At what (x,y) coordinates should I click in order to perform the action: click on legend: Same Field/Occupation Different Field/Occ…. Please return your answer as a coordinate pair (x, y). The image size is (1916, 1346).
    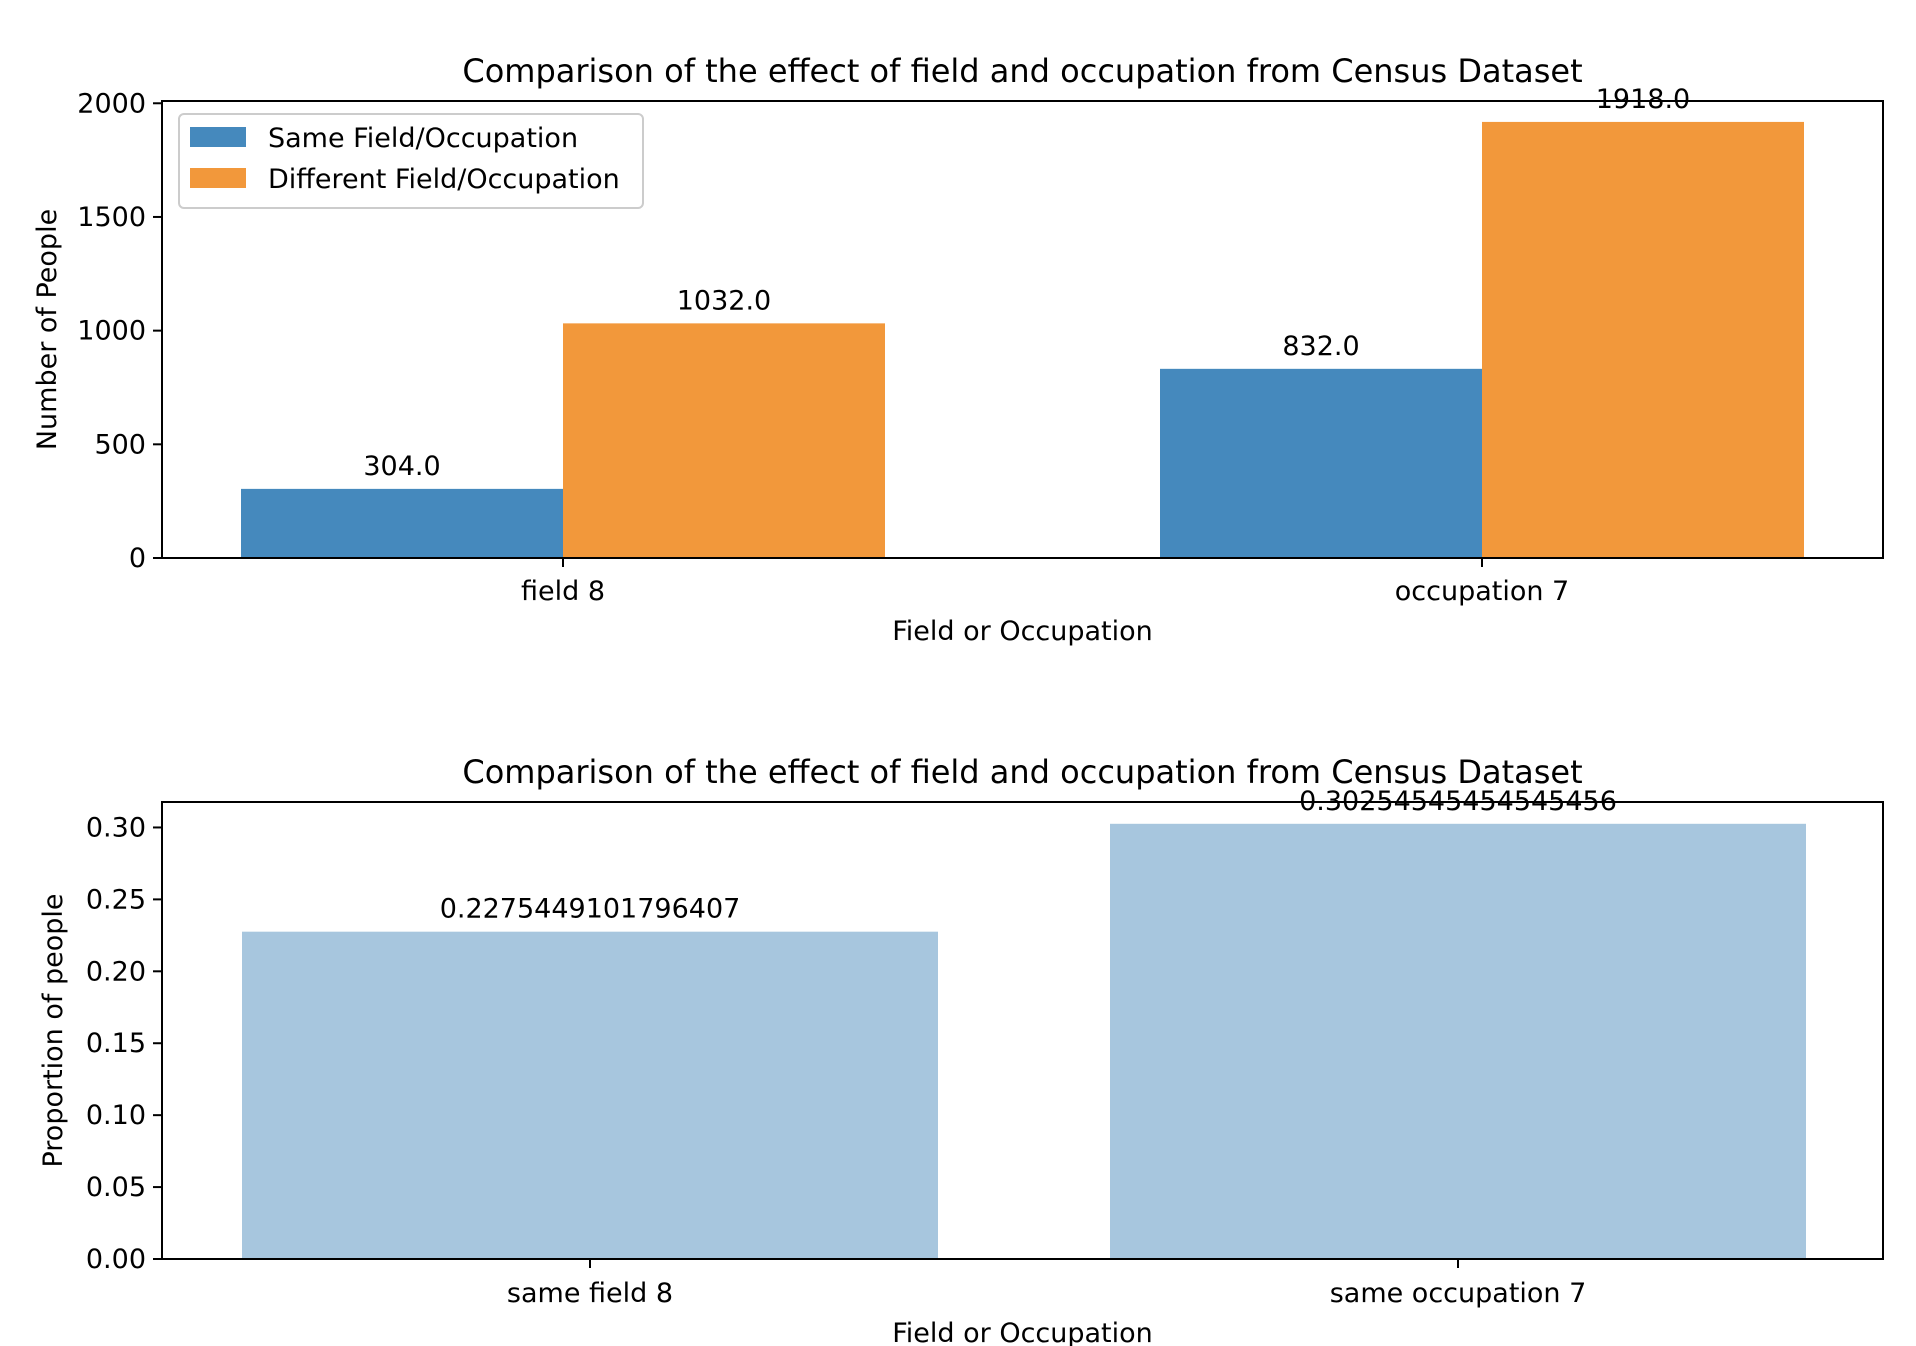
    Looking at the image, I should click on (411, 161).